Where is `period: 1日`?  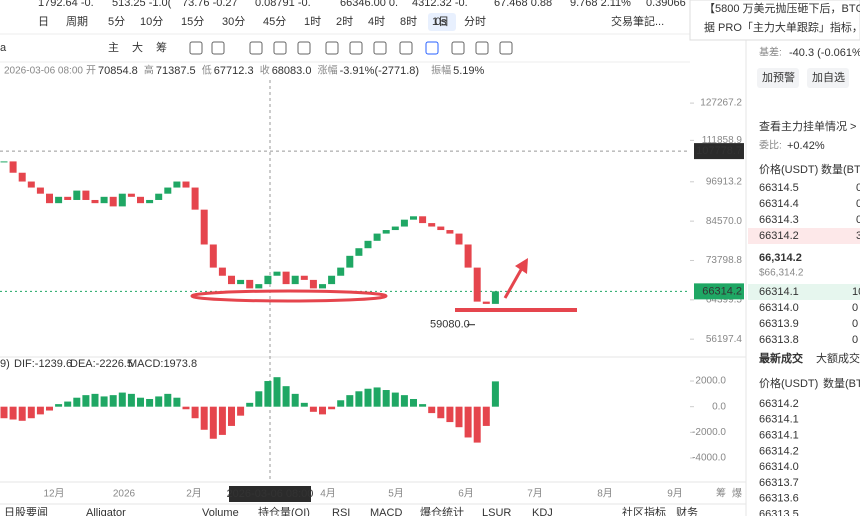
period: 1日 is located at coordinates (440, 22).